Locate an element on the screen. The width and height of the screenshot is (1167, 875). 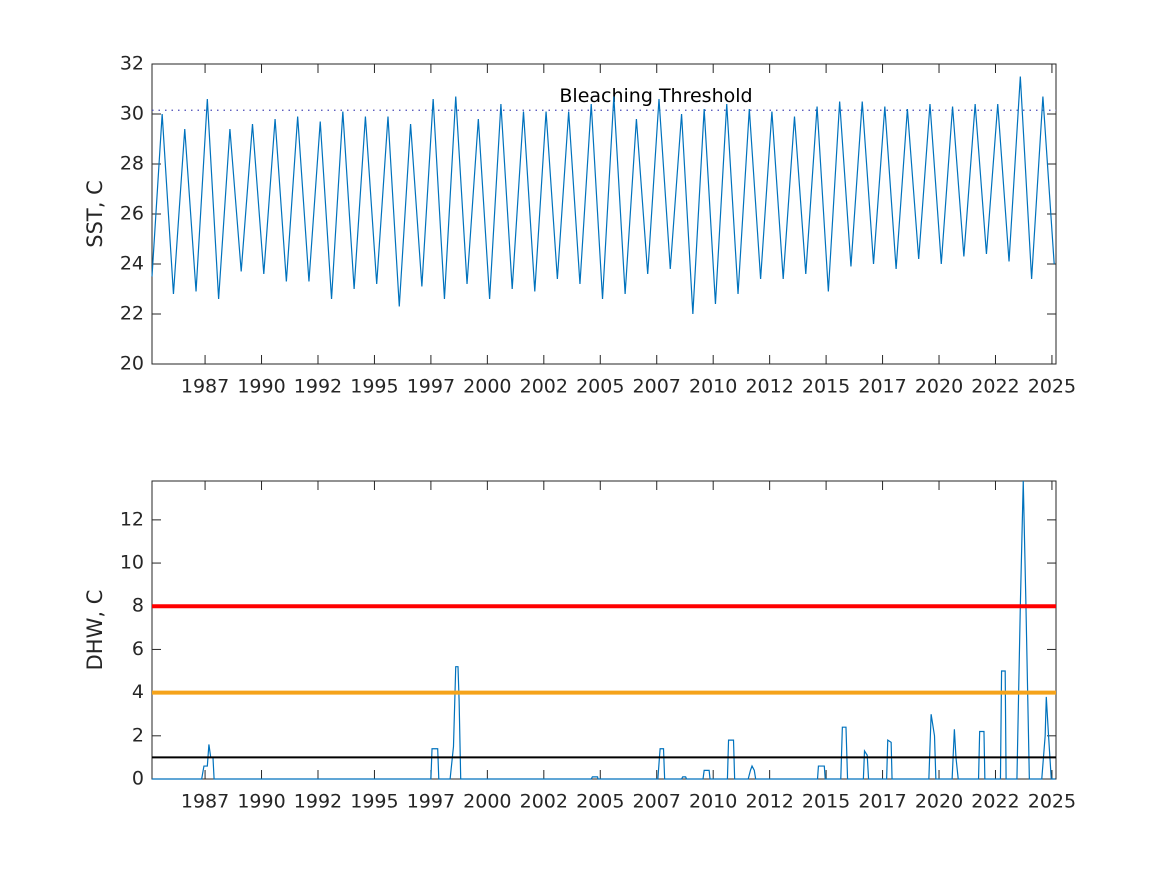
y-tick-label: 2 is located at coordinates (138, 735).